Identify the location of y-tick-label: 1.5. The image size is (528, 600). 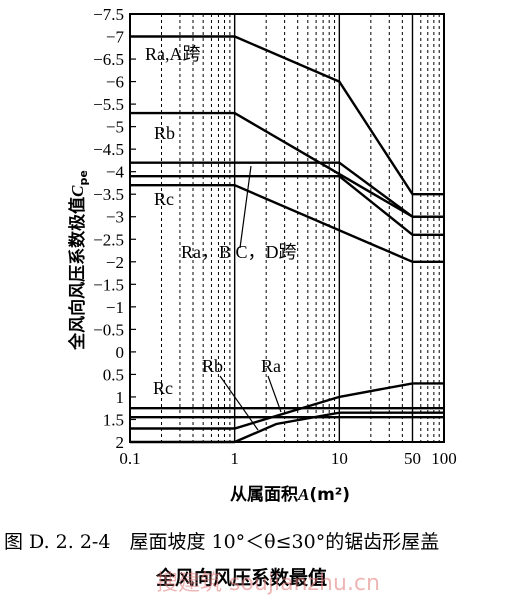
(113, 419).